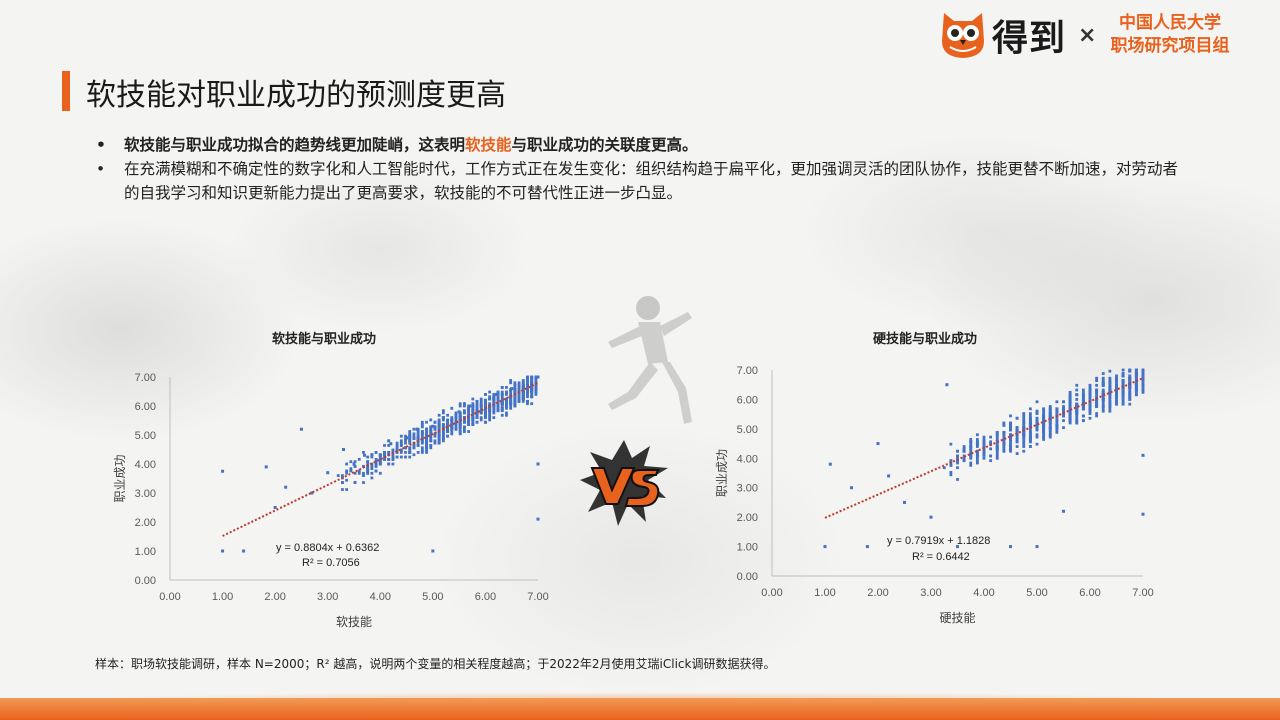 The width and height of the screenshot is (1280, 720). What do you see at coordinates (1170, 46) in the screenshot?
I see `partner-line-2: 职场研究项目组` at bounding box center [1170, 46].